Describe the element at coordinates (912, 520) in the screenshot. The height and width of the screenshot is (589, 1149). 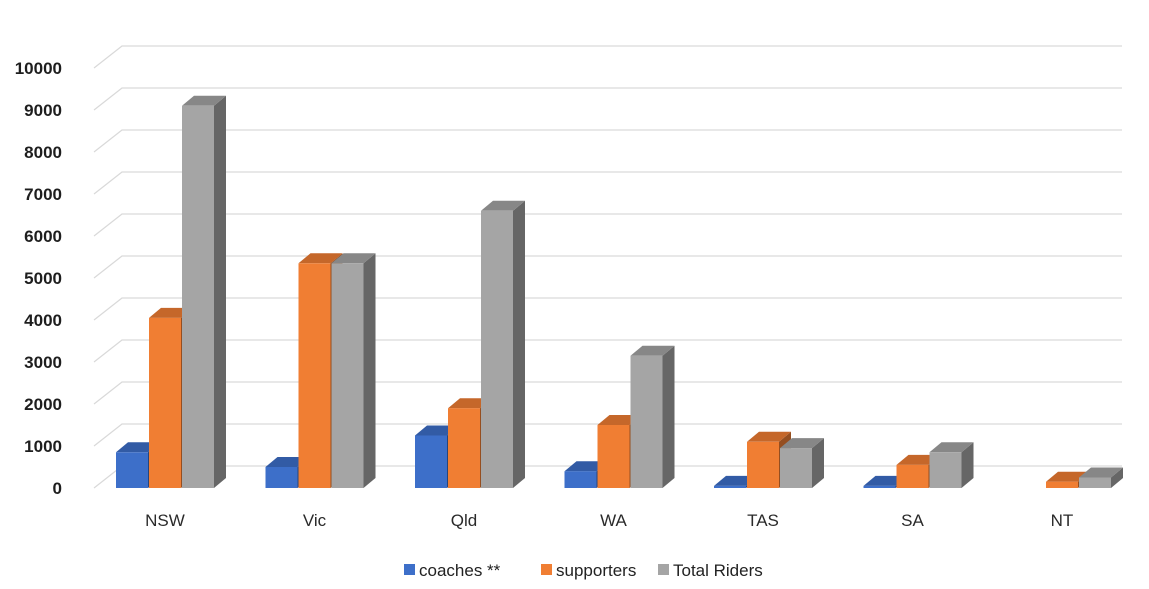
I see `x-tick-label: SA` at that location.